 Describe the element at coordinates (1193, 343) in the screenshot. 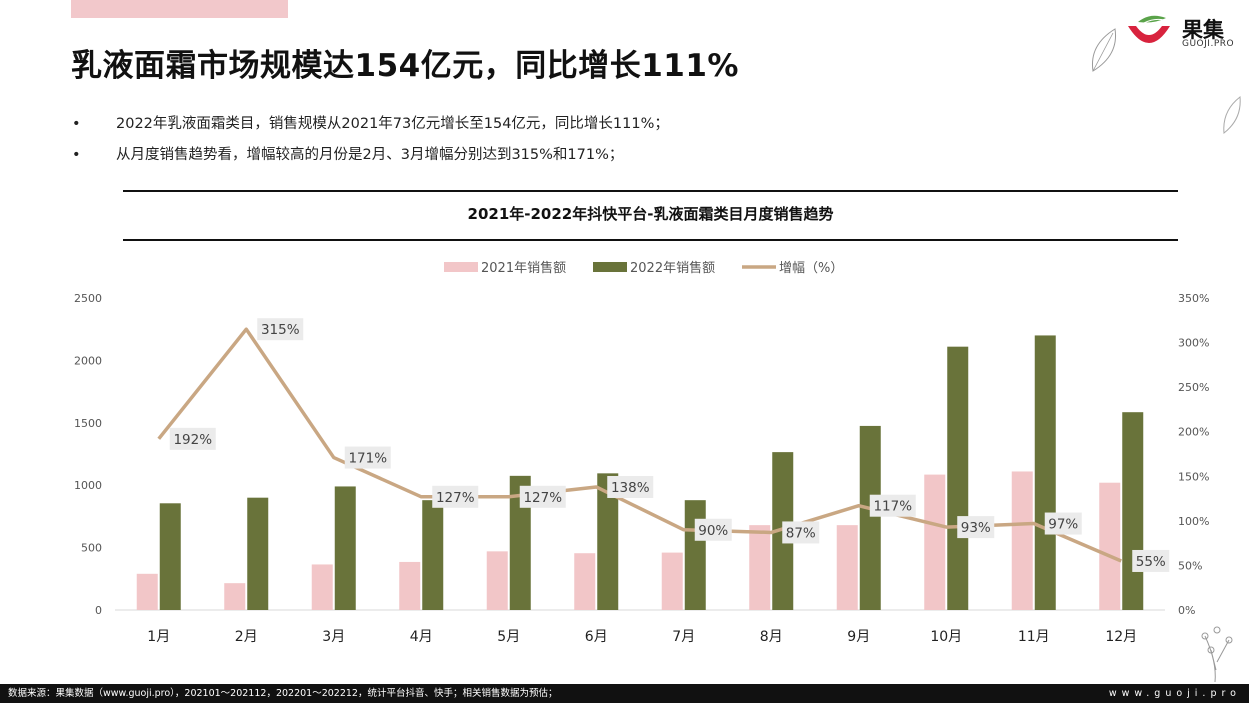

I see `right-axis-tick-label: 300%` at that location.